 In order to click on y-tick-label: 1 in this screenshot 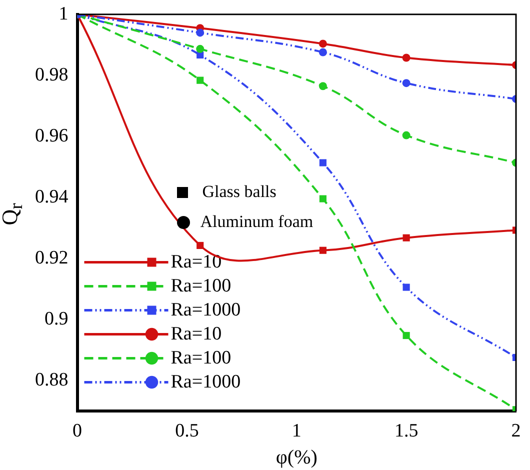, I will do `click(63, 13)`.